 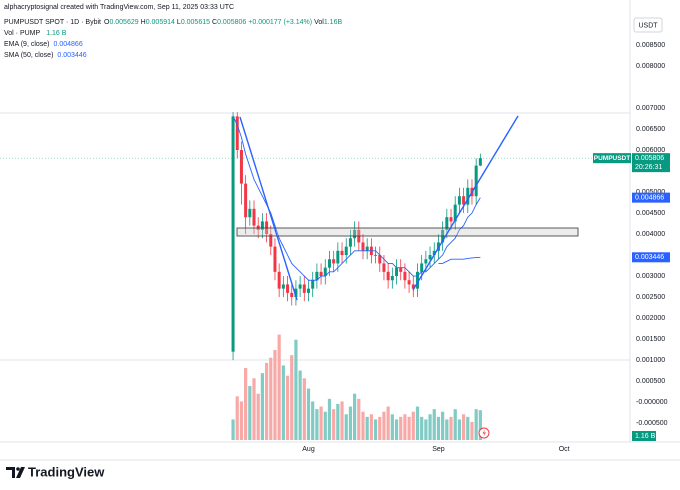 What do you see at coordinates (179, 22) in the screenshot?
I see `l-label: L` at bounding box center [179, 22].